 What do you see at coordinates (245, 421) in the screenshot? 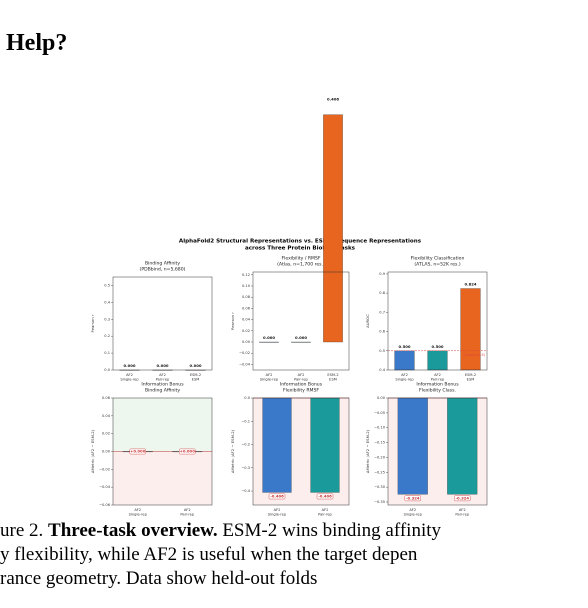
I see `y-tick-label: −0.1` at bounding box center [245, 421].